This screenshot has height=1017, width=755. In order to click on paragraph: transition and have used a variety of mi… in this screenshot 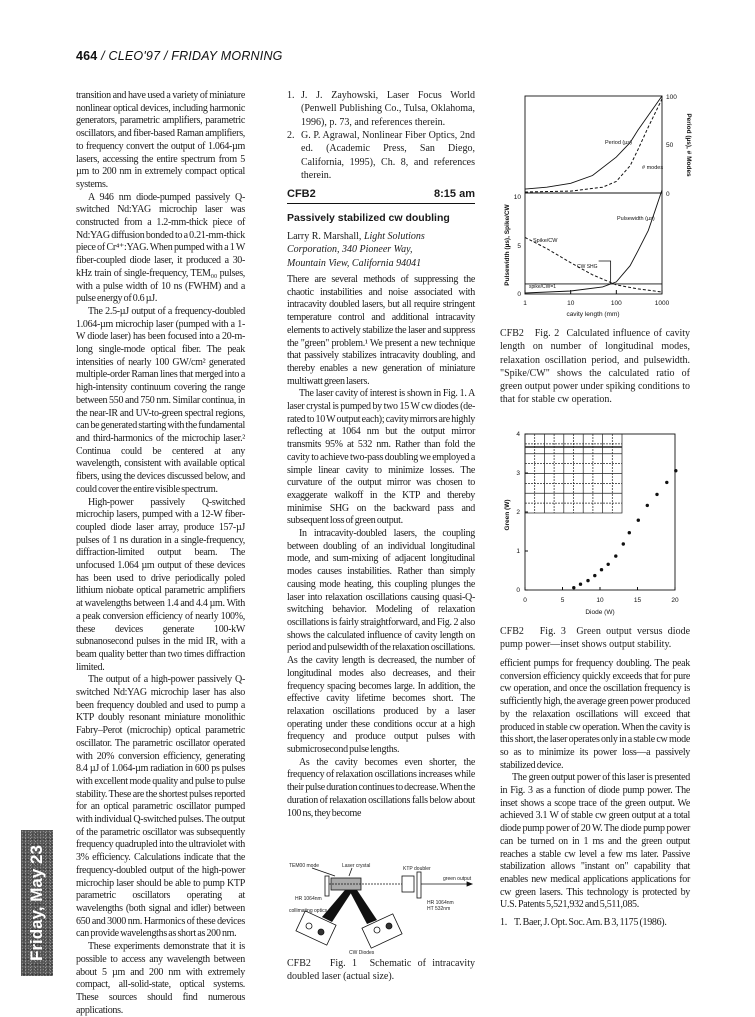, I will do `click(160, 140)`.